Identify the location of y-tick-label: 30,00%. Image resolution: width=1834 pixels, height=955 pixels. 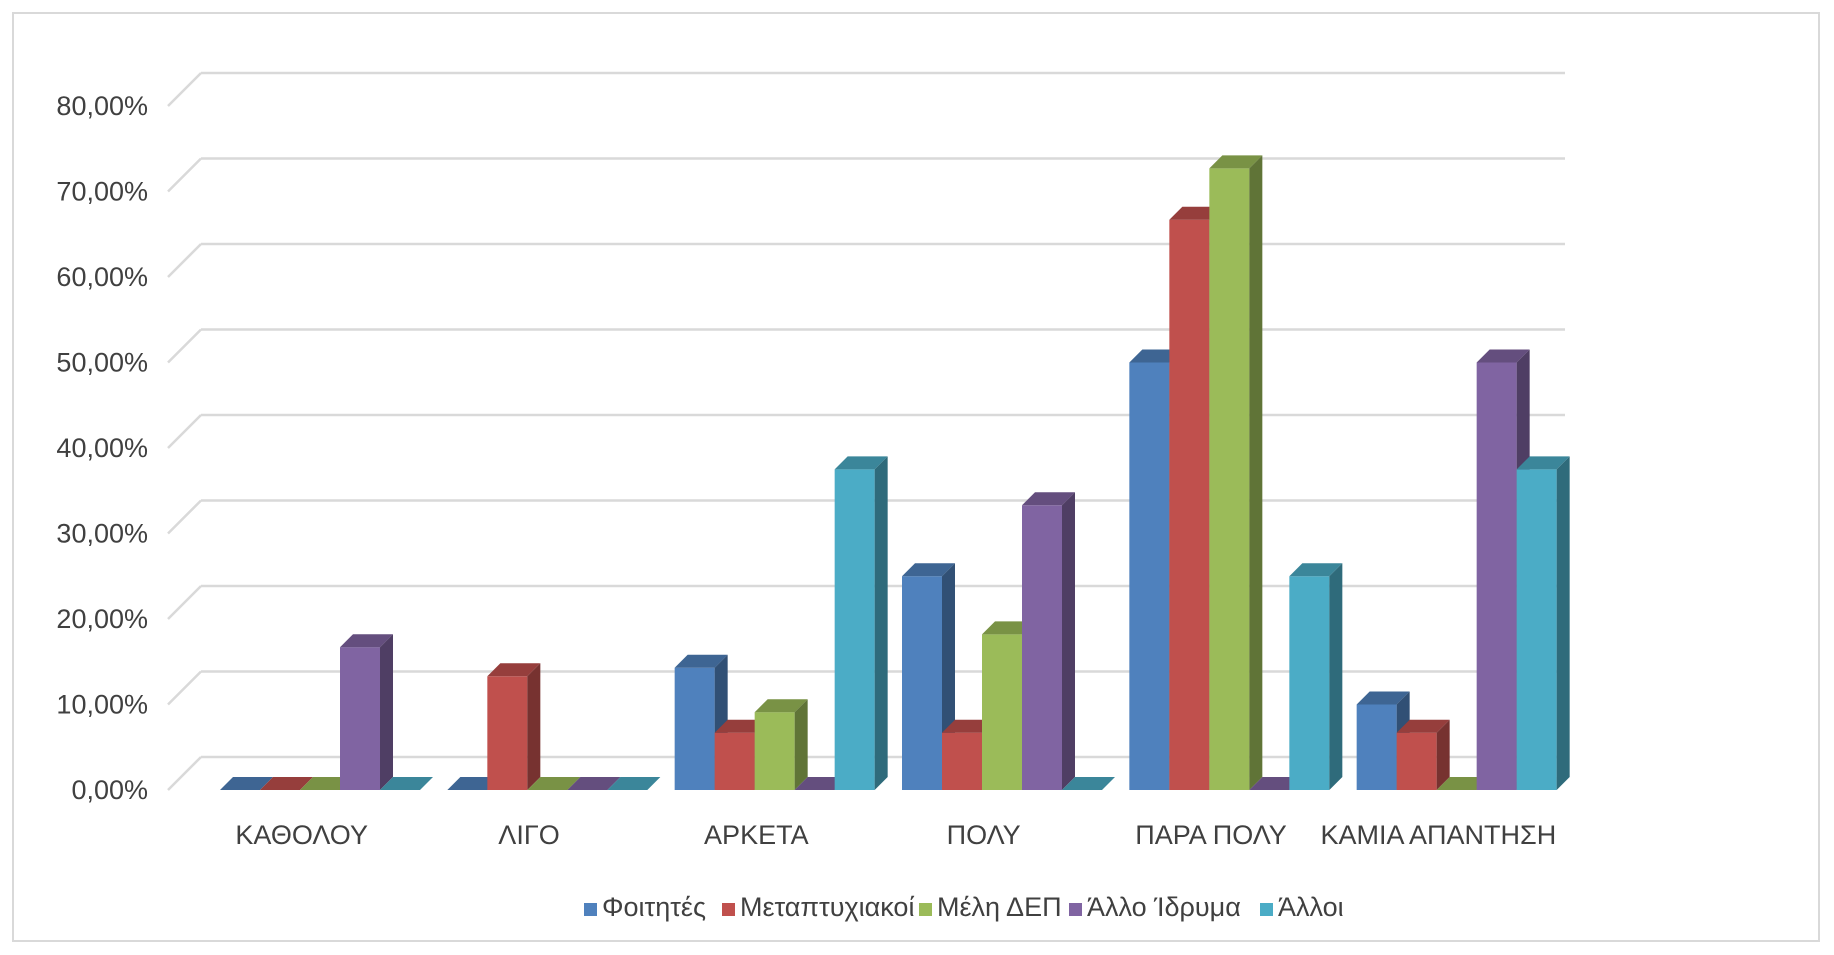
(102, 534).